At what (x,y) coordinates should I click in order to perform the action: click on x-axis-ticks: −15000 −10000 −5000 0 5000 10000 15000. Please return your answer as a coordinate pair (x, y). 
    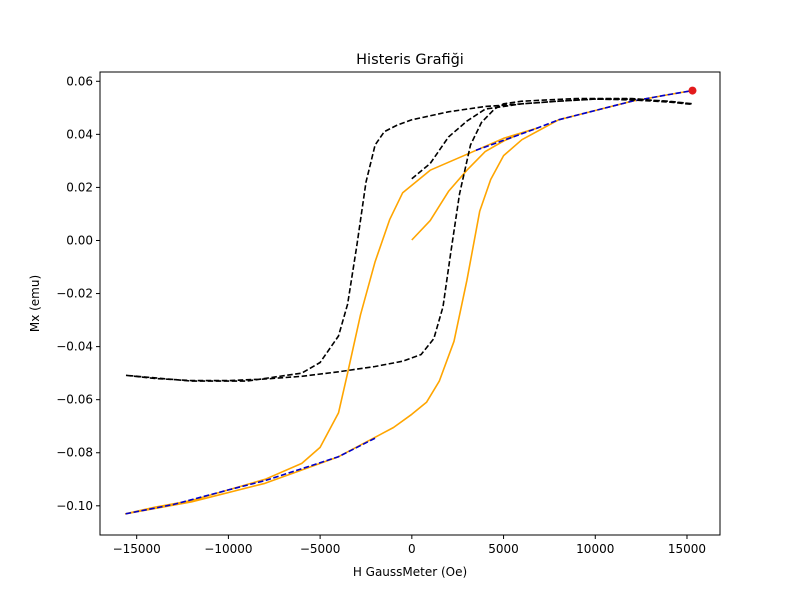
    Looking at the image, I should click on (409, 545).